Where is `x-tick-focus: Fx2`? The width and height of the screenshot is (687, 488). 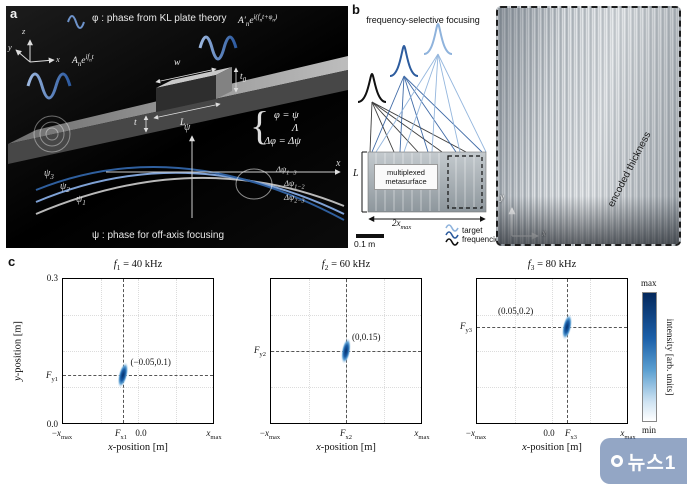 x-tick-focus: Fx2 is located at coordinates (346, 434).